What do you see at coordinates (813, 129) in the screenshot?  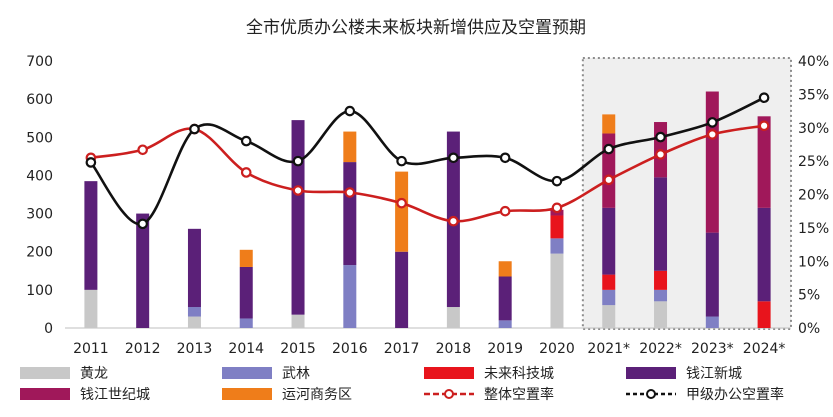 I see `y2-tick-label: 30%` at bounding box center [813, 129].